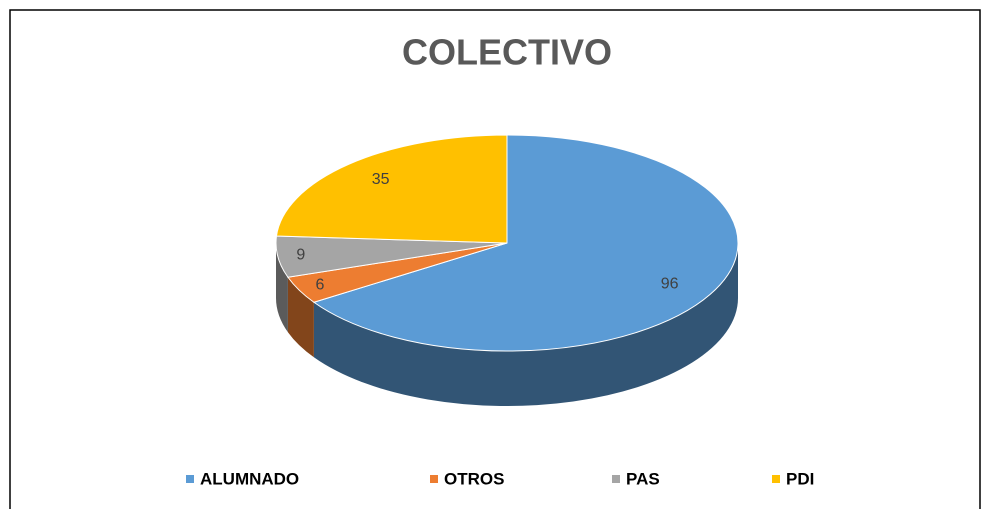  I want to click on legend-label: ALUMNADO, so click(249, 478).